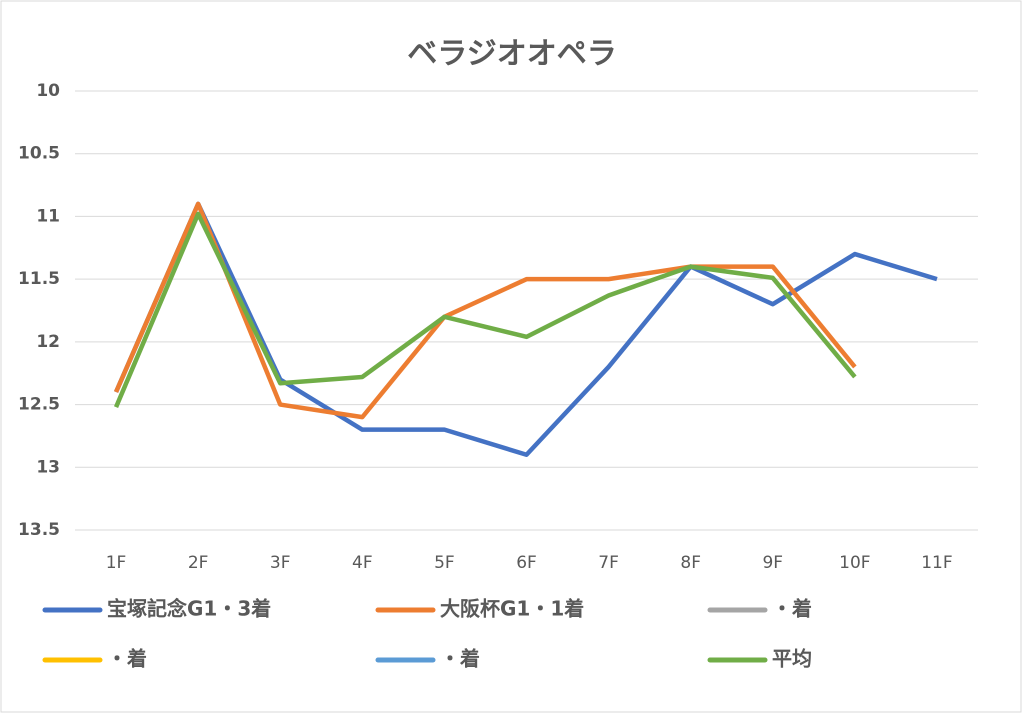  What do you see at coordinates (39, 405) in the screenshot?
I see `y-tick-label: 12.5` at bounding box center [39, 405].